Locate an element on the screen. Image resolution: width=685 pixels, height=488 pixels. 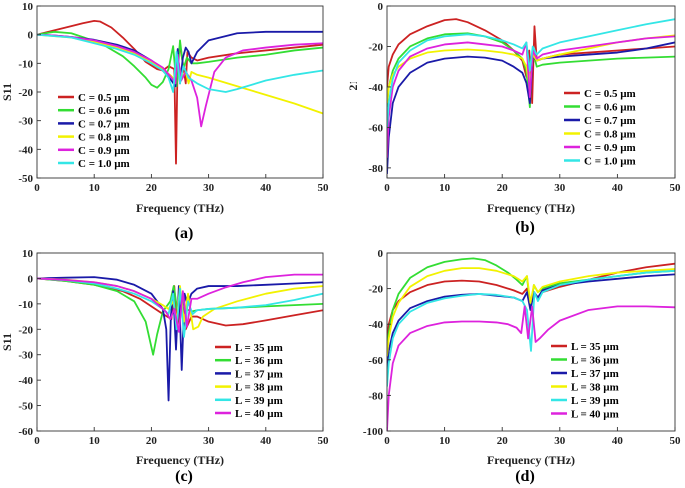
y-tick-label: -100 is located at coordinates (373, 432).